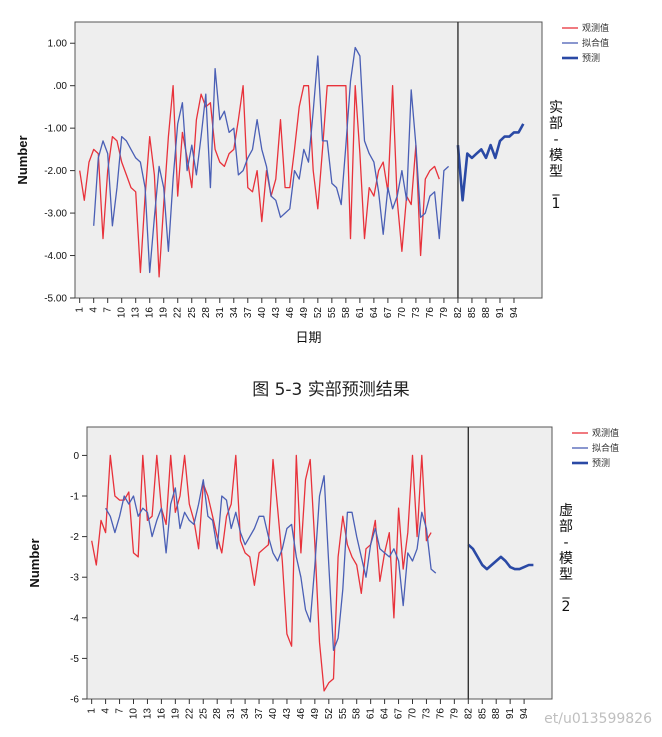 This screenshot has width=662, height=737. What do you see at coordinates (74, 659) in the screenshot?
I see `y-tick-label: -5` at bounding box center [74, 659].